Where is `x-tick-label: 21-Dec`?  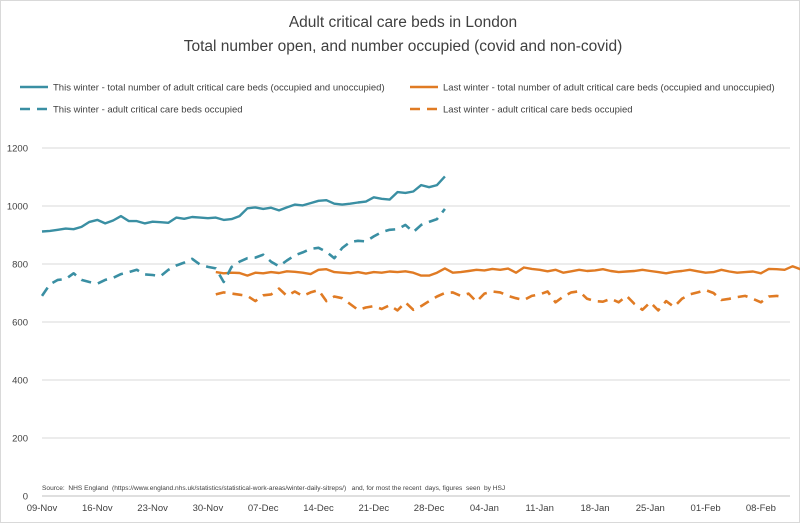 x-tick-label: 21-Dec is located at coordinates (373, 508).